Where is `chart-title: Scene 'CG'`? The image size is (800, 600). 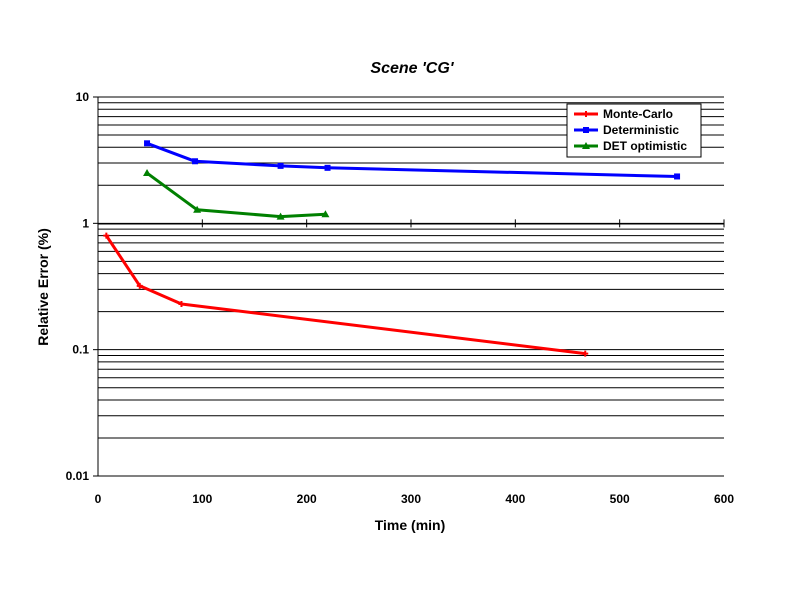
chart-title: Scene 'CG' is located at coordinates (412, 68).